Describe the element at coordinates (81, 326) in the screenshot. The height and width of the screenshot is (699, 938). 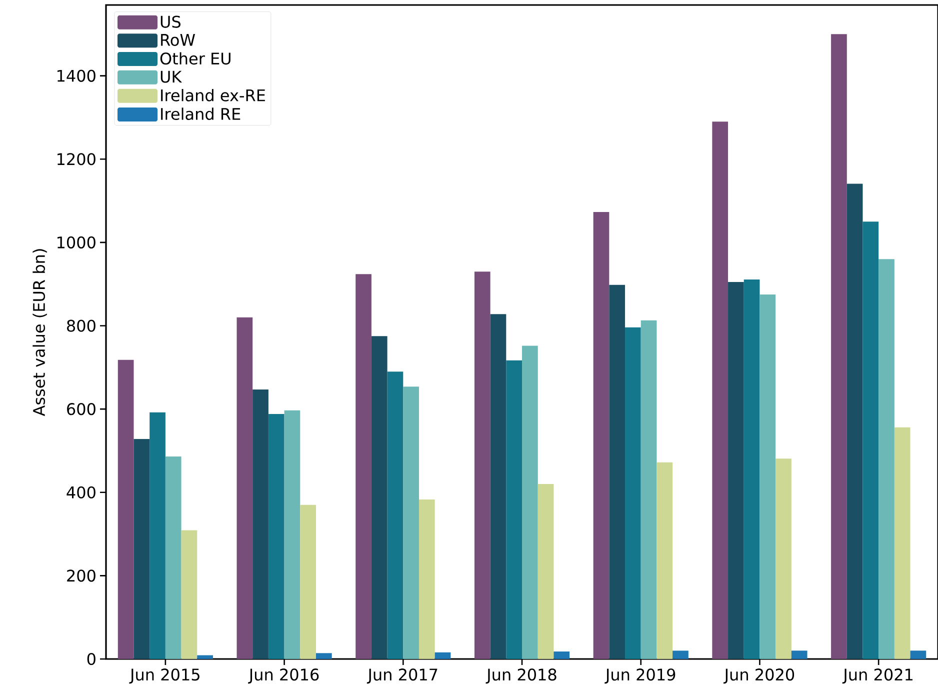
I see `y-tick-label: 800` at that location.